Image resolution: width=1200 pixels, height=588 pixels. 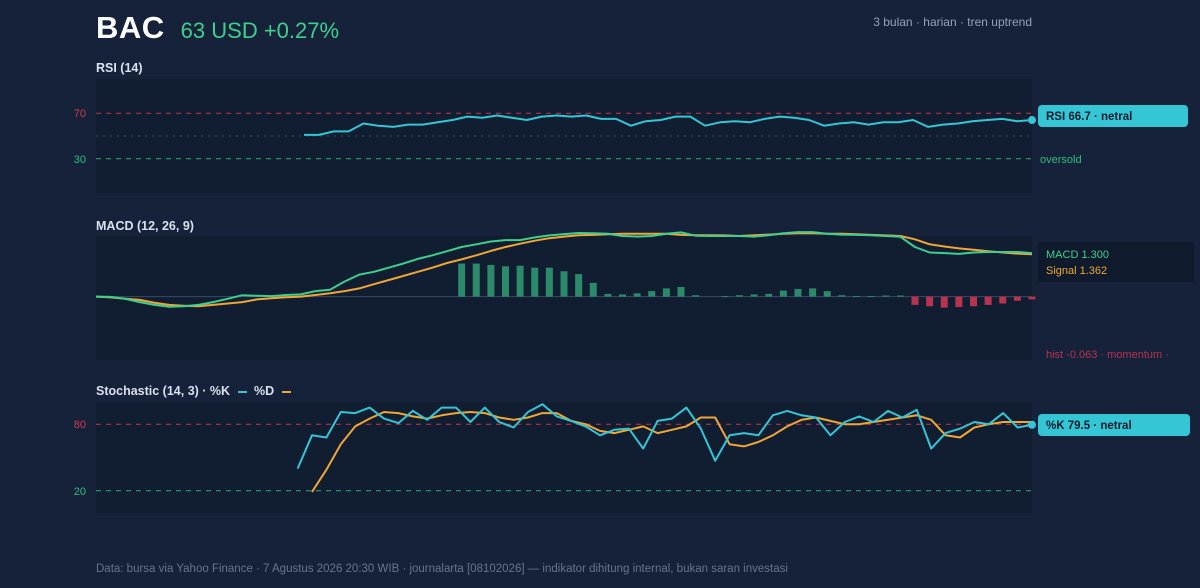 What do you see at coordinates (242, 391) in the screenshot?
I see `k-legend-swatch` at bounding box center [242, 391].